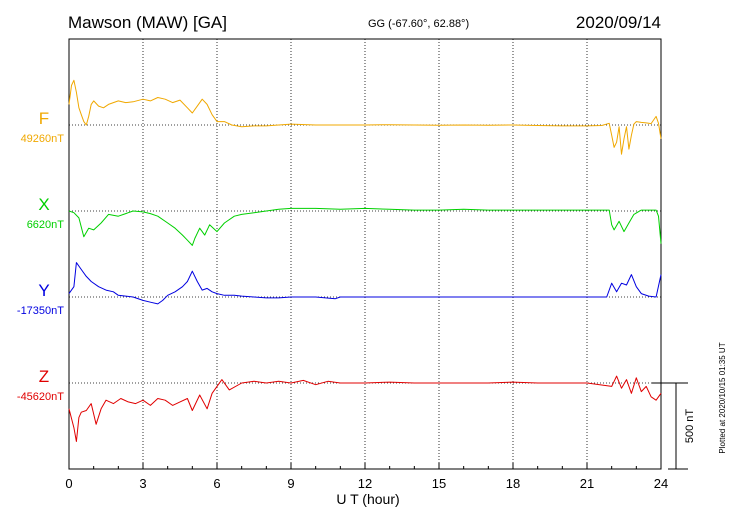 This screenshot has height=520, width=730. Describe the element at coordinates (142, 483) in the screenshot. I see `x-tick-label: 3` at that location.